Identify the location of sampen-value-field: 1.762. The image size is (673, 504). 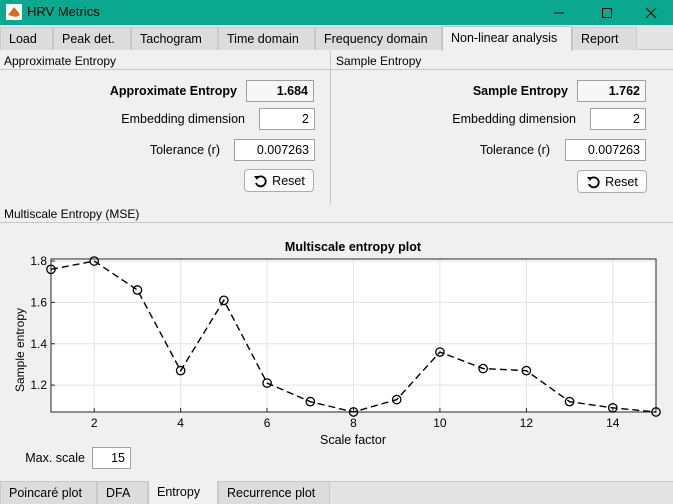
(611, 91).